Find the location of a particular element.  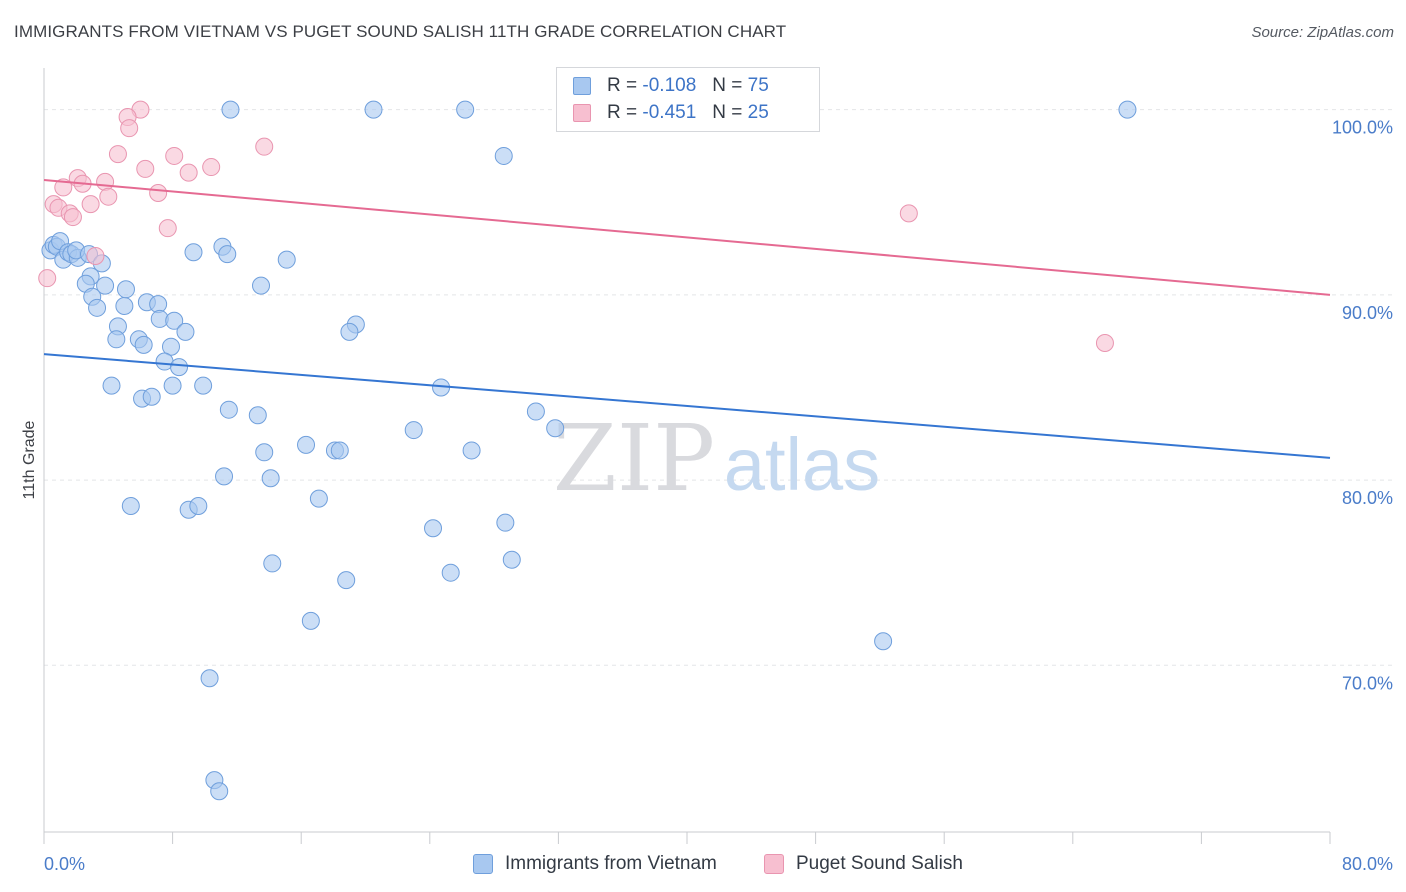

series-swatch-vietnam is located at coordinates (483, 864).